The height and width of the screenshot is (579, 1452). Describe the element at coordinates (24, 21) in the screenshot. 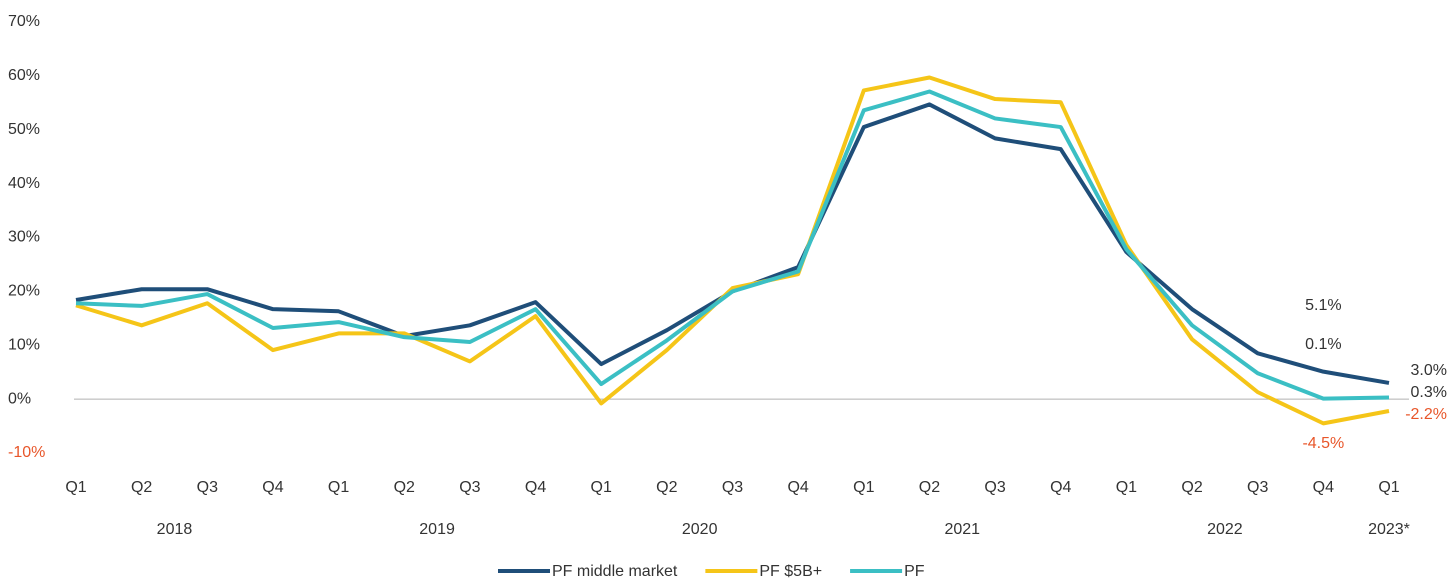

I see `y-tick-label: 70%` at that location.